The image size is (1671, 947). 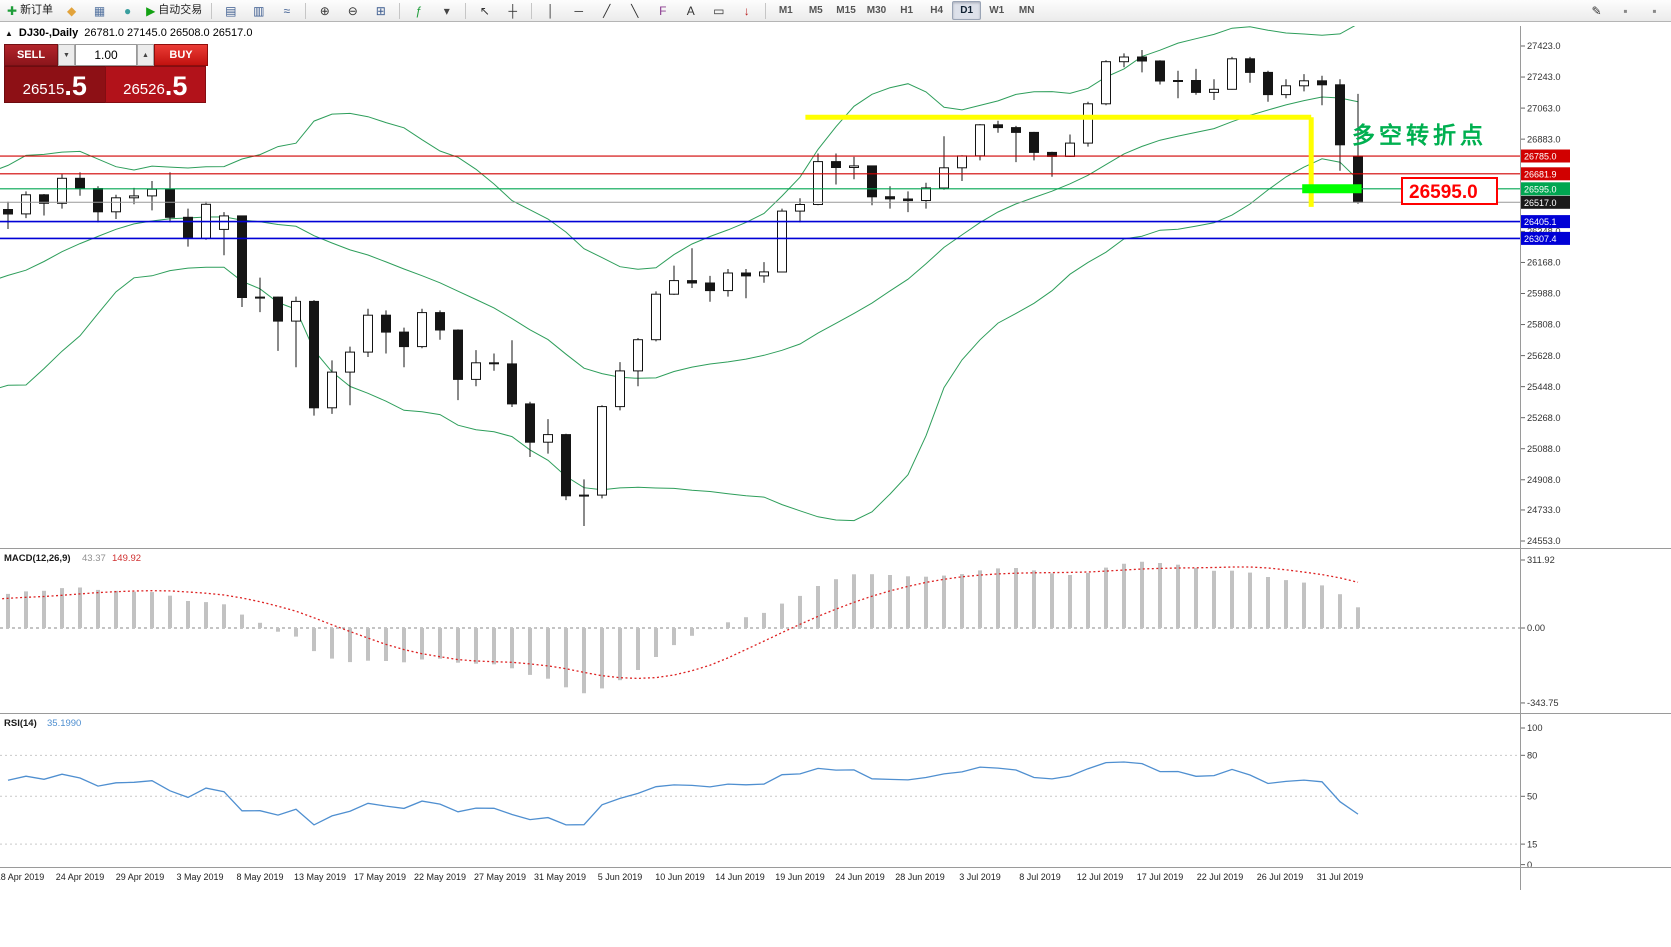 What do you see at coordinates (380, 10) in the screenshot?
I see `toolbar-button-tile-windows: ⊞` at bounding box center [380, 10].